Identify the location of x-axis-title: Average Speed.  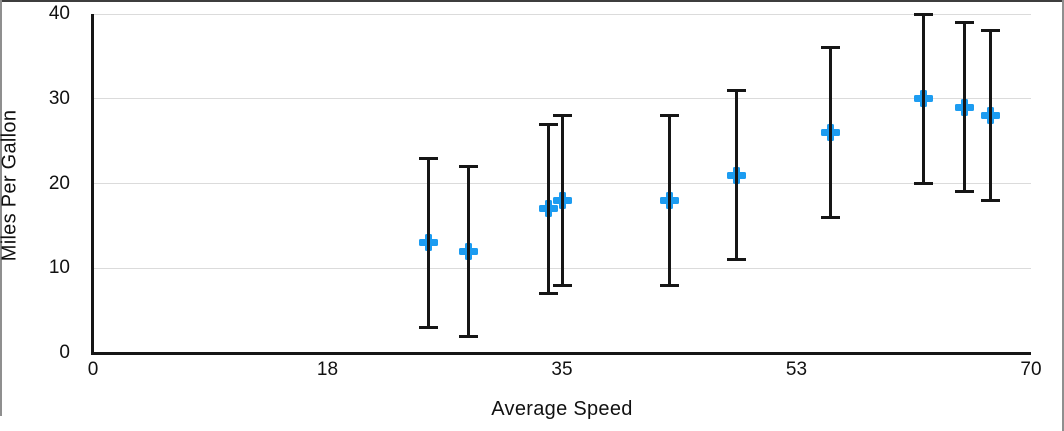
(562, 409).